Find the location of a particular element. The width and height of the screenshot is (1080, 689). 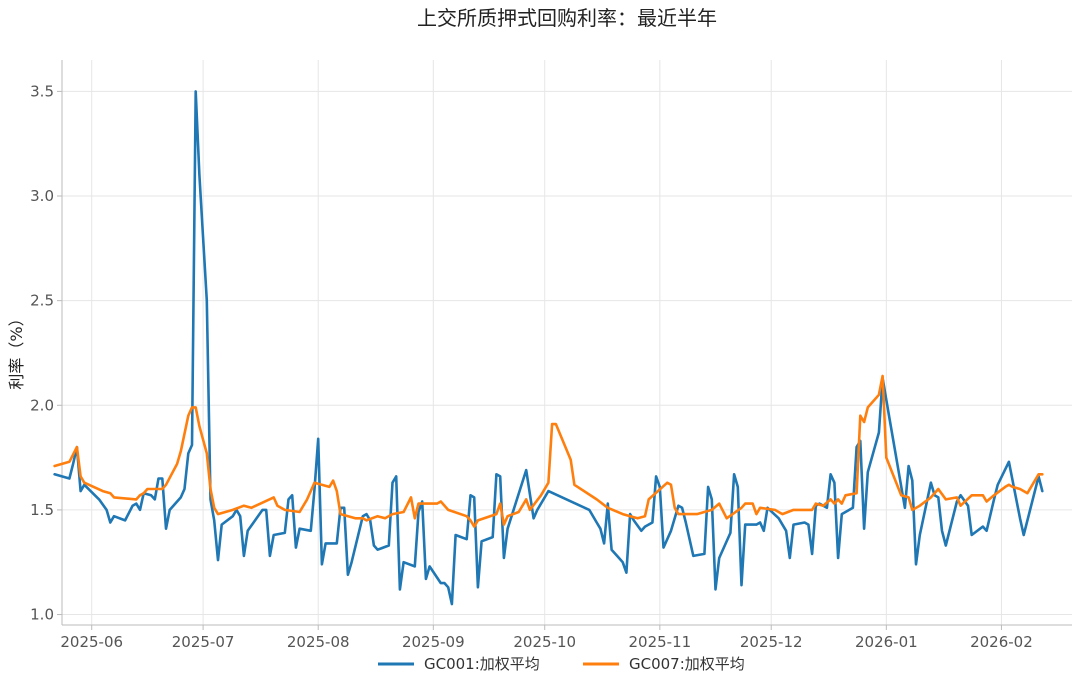

legend-item-gc001: GC001:加权平均 is located at coordinates (459, 664).